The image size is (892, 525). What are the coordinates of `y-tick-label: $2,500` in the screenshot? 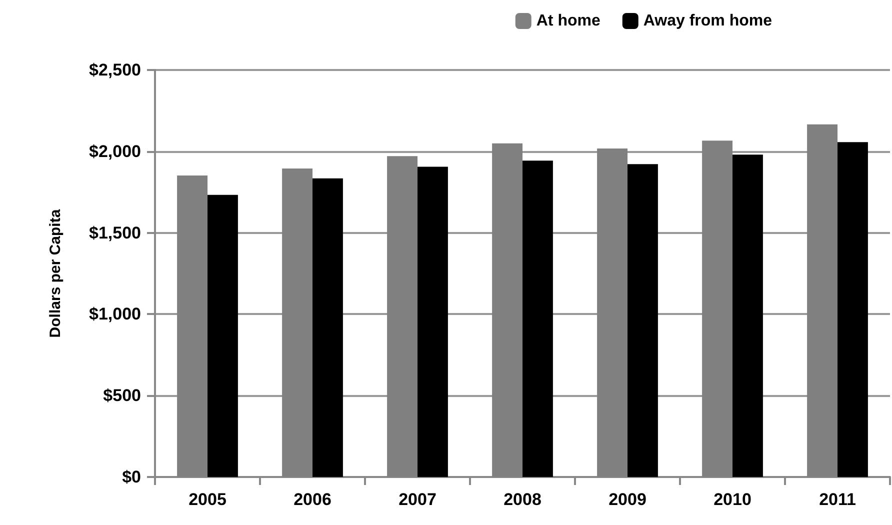 It's located at (115, 70).